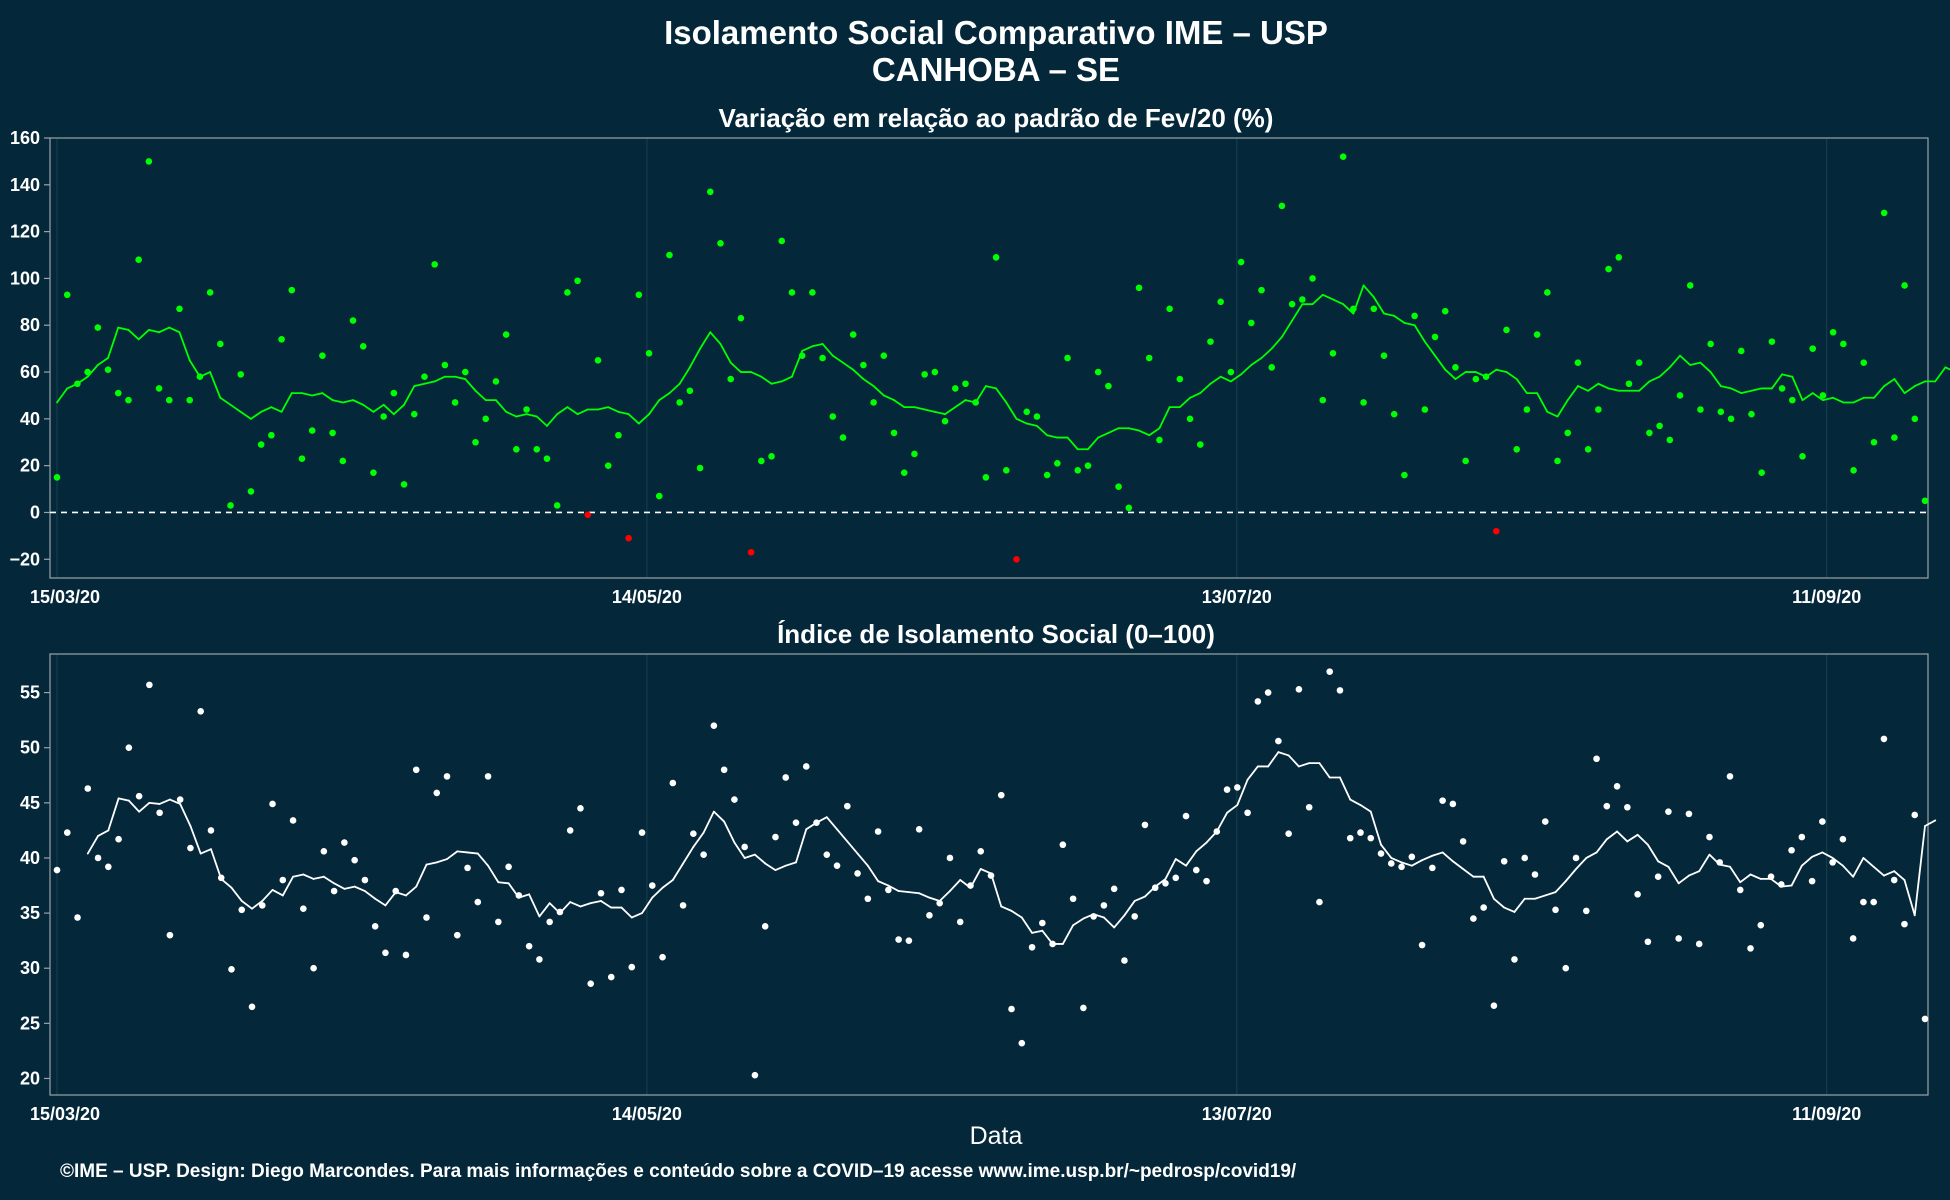  I want to click on y-tick-label: 40, so click(30, 419).